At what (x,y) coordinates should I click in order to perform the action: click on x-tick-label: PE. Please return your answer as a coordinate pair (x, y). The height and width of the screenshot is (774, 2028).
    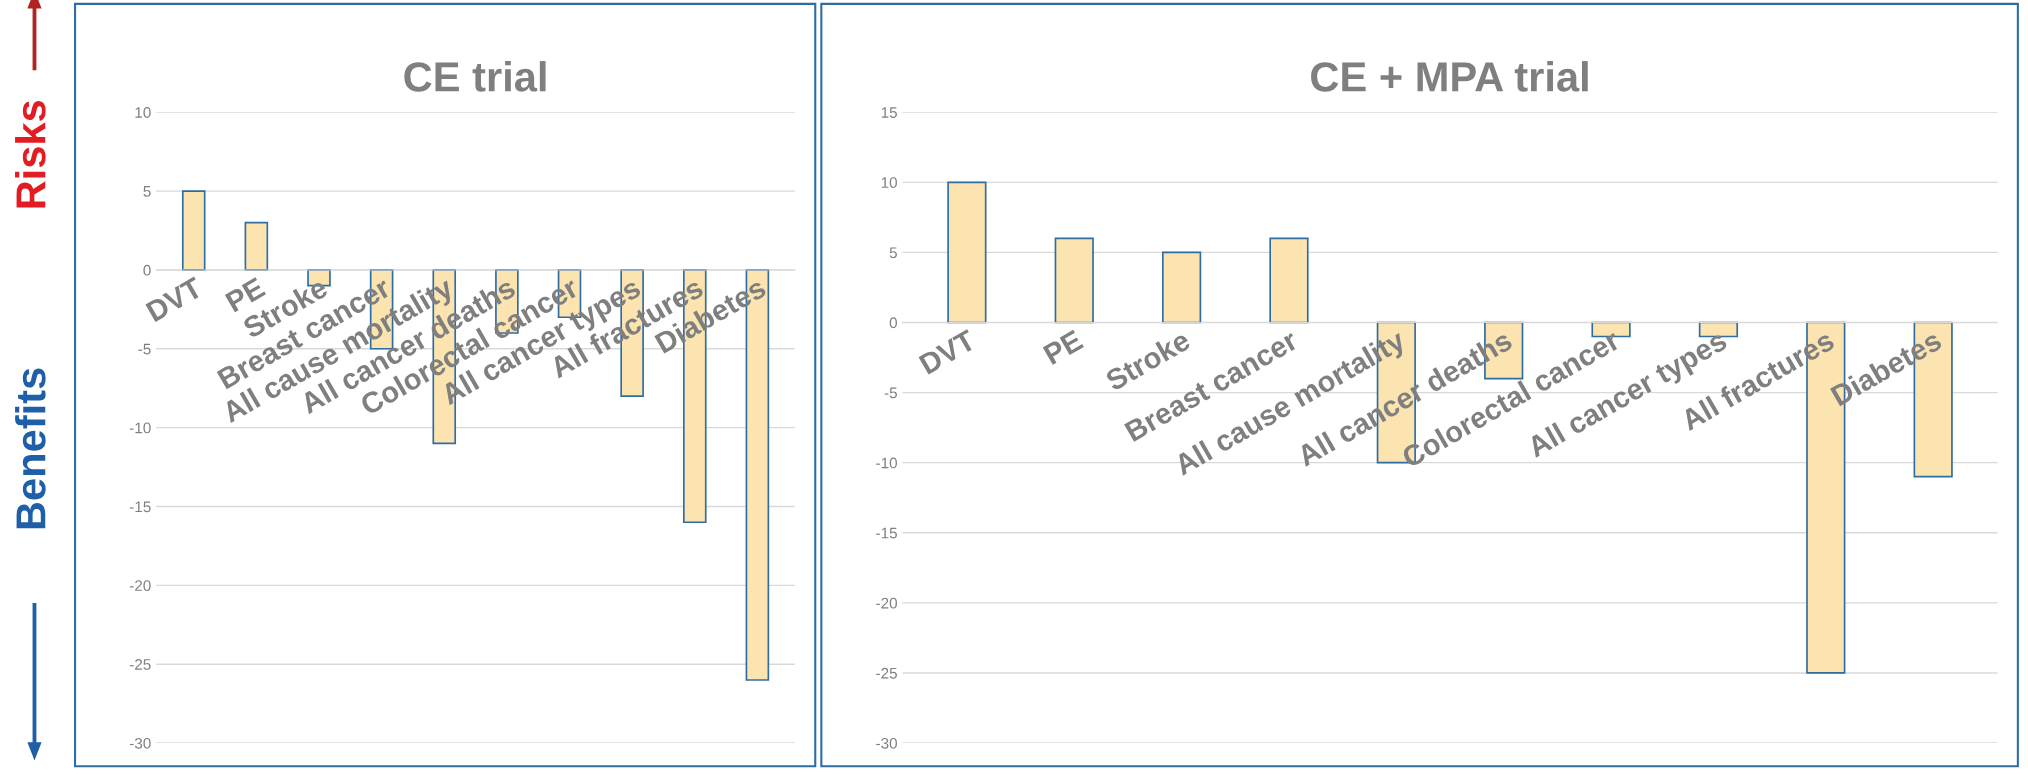
    Looking at the image, I should click on (1063, 347).